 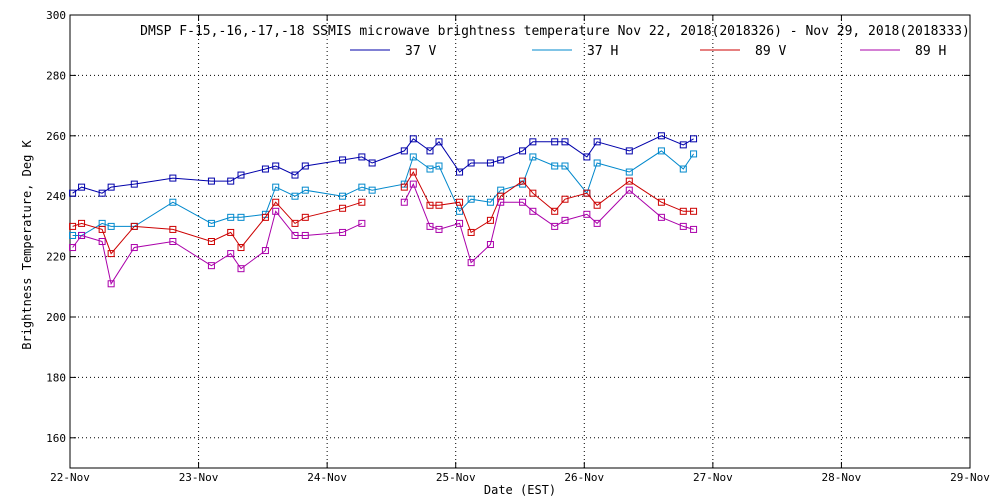 I want to click on x-tick-label: 29-Nov, so click(x=970, y=477).